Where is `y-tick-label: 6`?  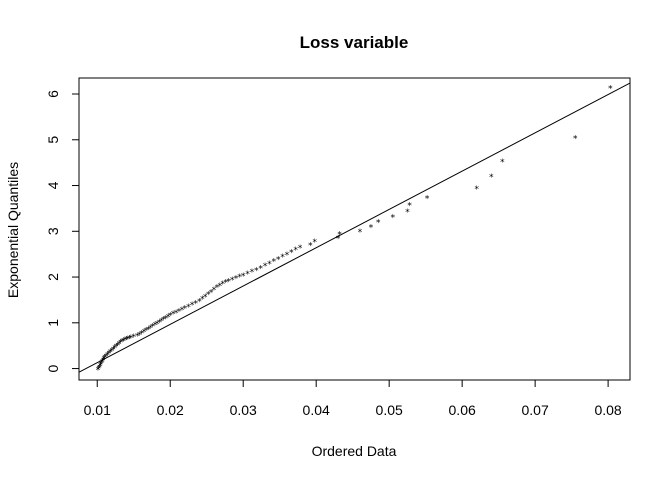 y-tick-label: 6 is located at coordinates (53, 94).